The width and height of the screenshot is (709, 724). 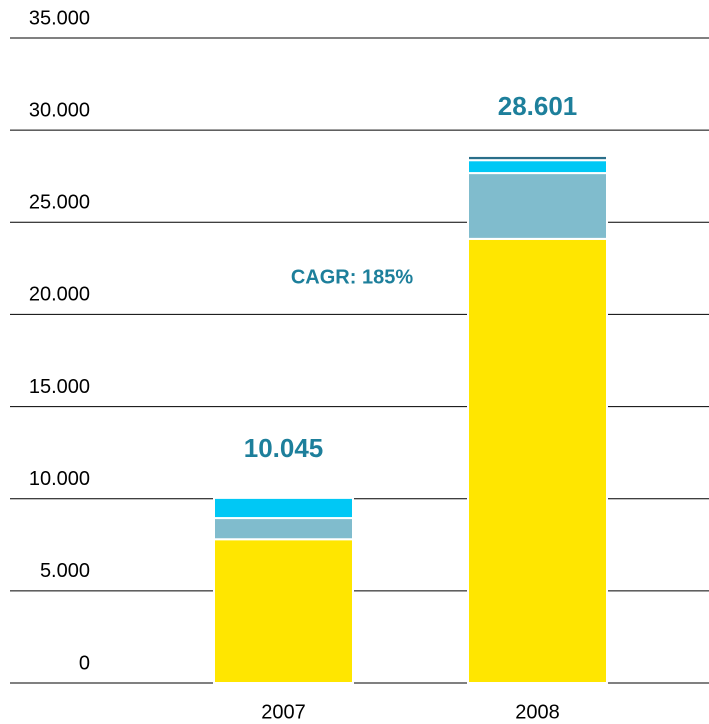 I want to click on y-tick-label: 15.000, so click(x=59, y=387).